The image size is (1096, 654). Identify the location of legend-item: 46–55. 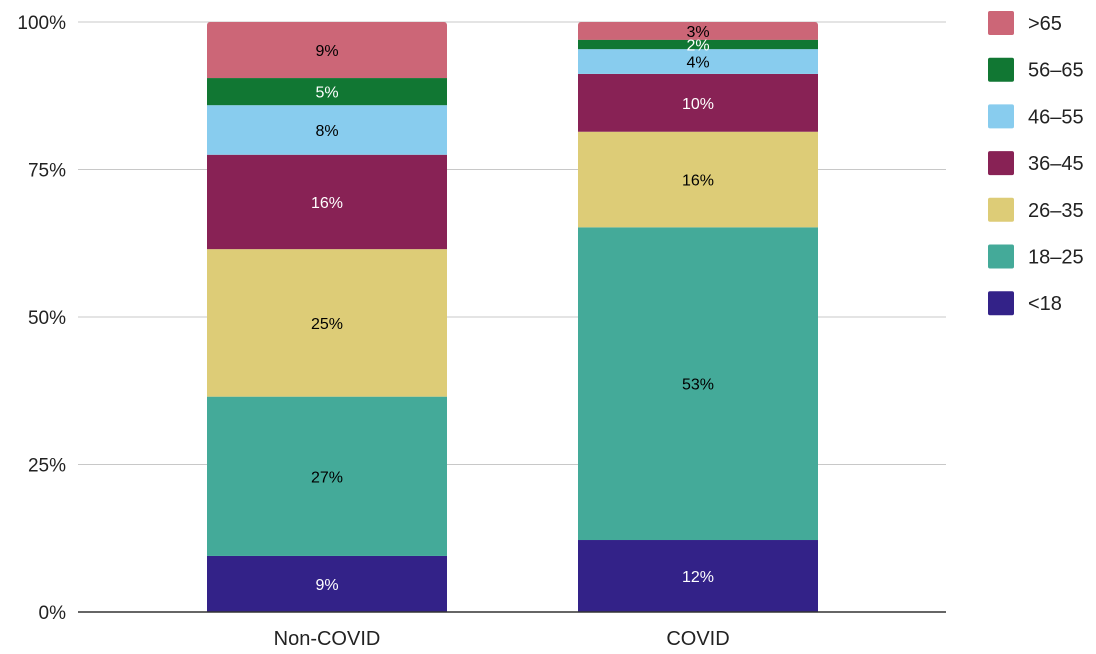
(1036, 116).